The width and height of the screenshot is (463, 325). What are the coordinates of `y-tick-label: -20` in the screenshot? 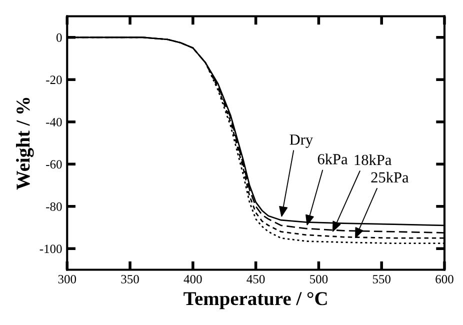 It's located at (54, 80).